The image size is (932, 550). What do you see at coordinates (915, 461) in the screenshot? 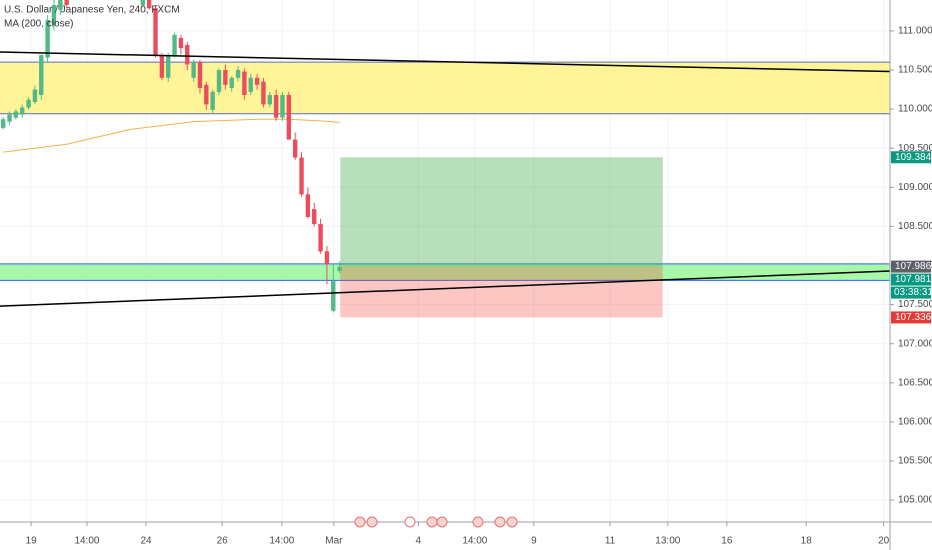
I see `y-tick-label: 105.500` at bounding box center [915, 461].